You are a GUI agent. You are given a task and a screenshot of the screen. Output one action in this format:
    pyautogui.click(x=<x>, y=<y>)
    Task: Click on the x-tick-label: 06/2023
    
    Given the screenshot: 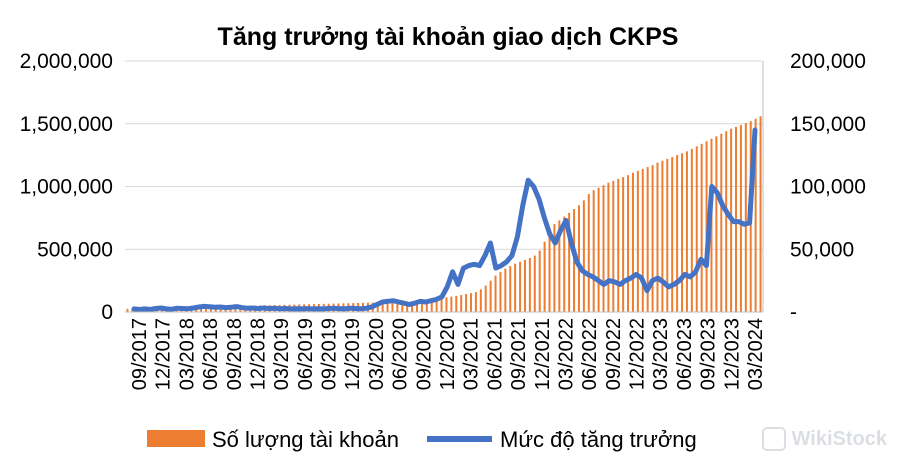 What is the action you would take?
    pyautogui.click(x=685, y=354)
    